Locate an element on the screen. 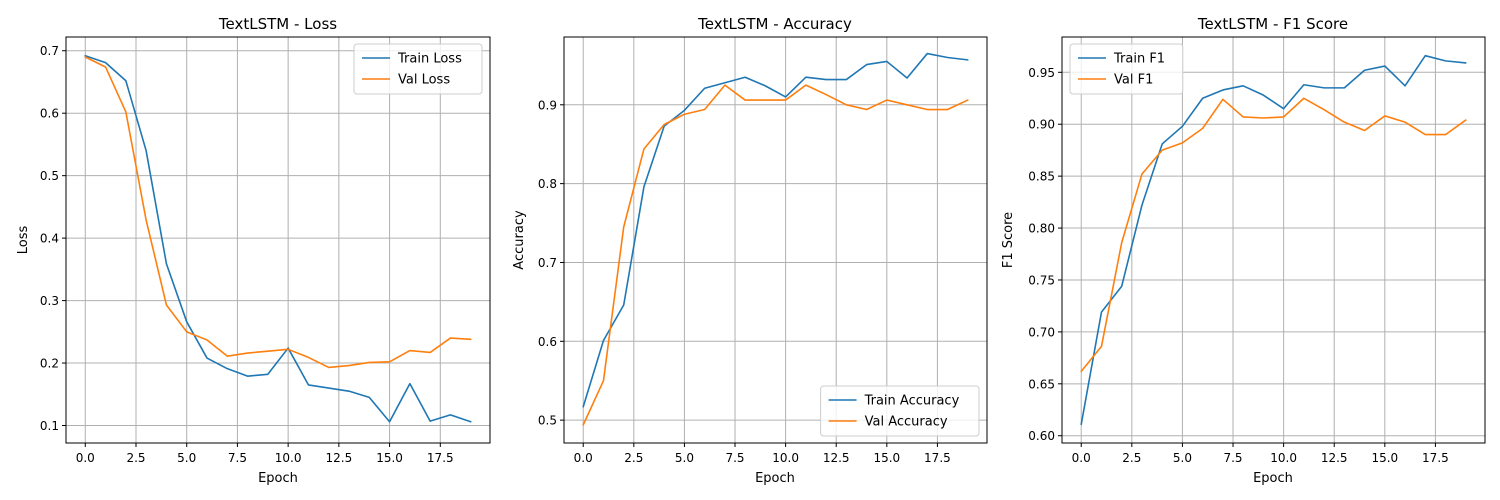 This screenshot has width=1500, height=500. f1-y-tick-label: 0.65 is located at coordinates (1041, 384).